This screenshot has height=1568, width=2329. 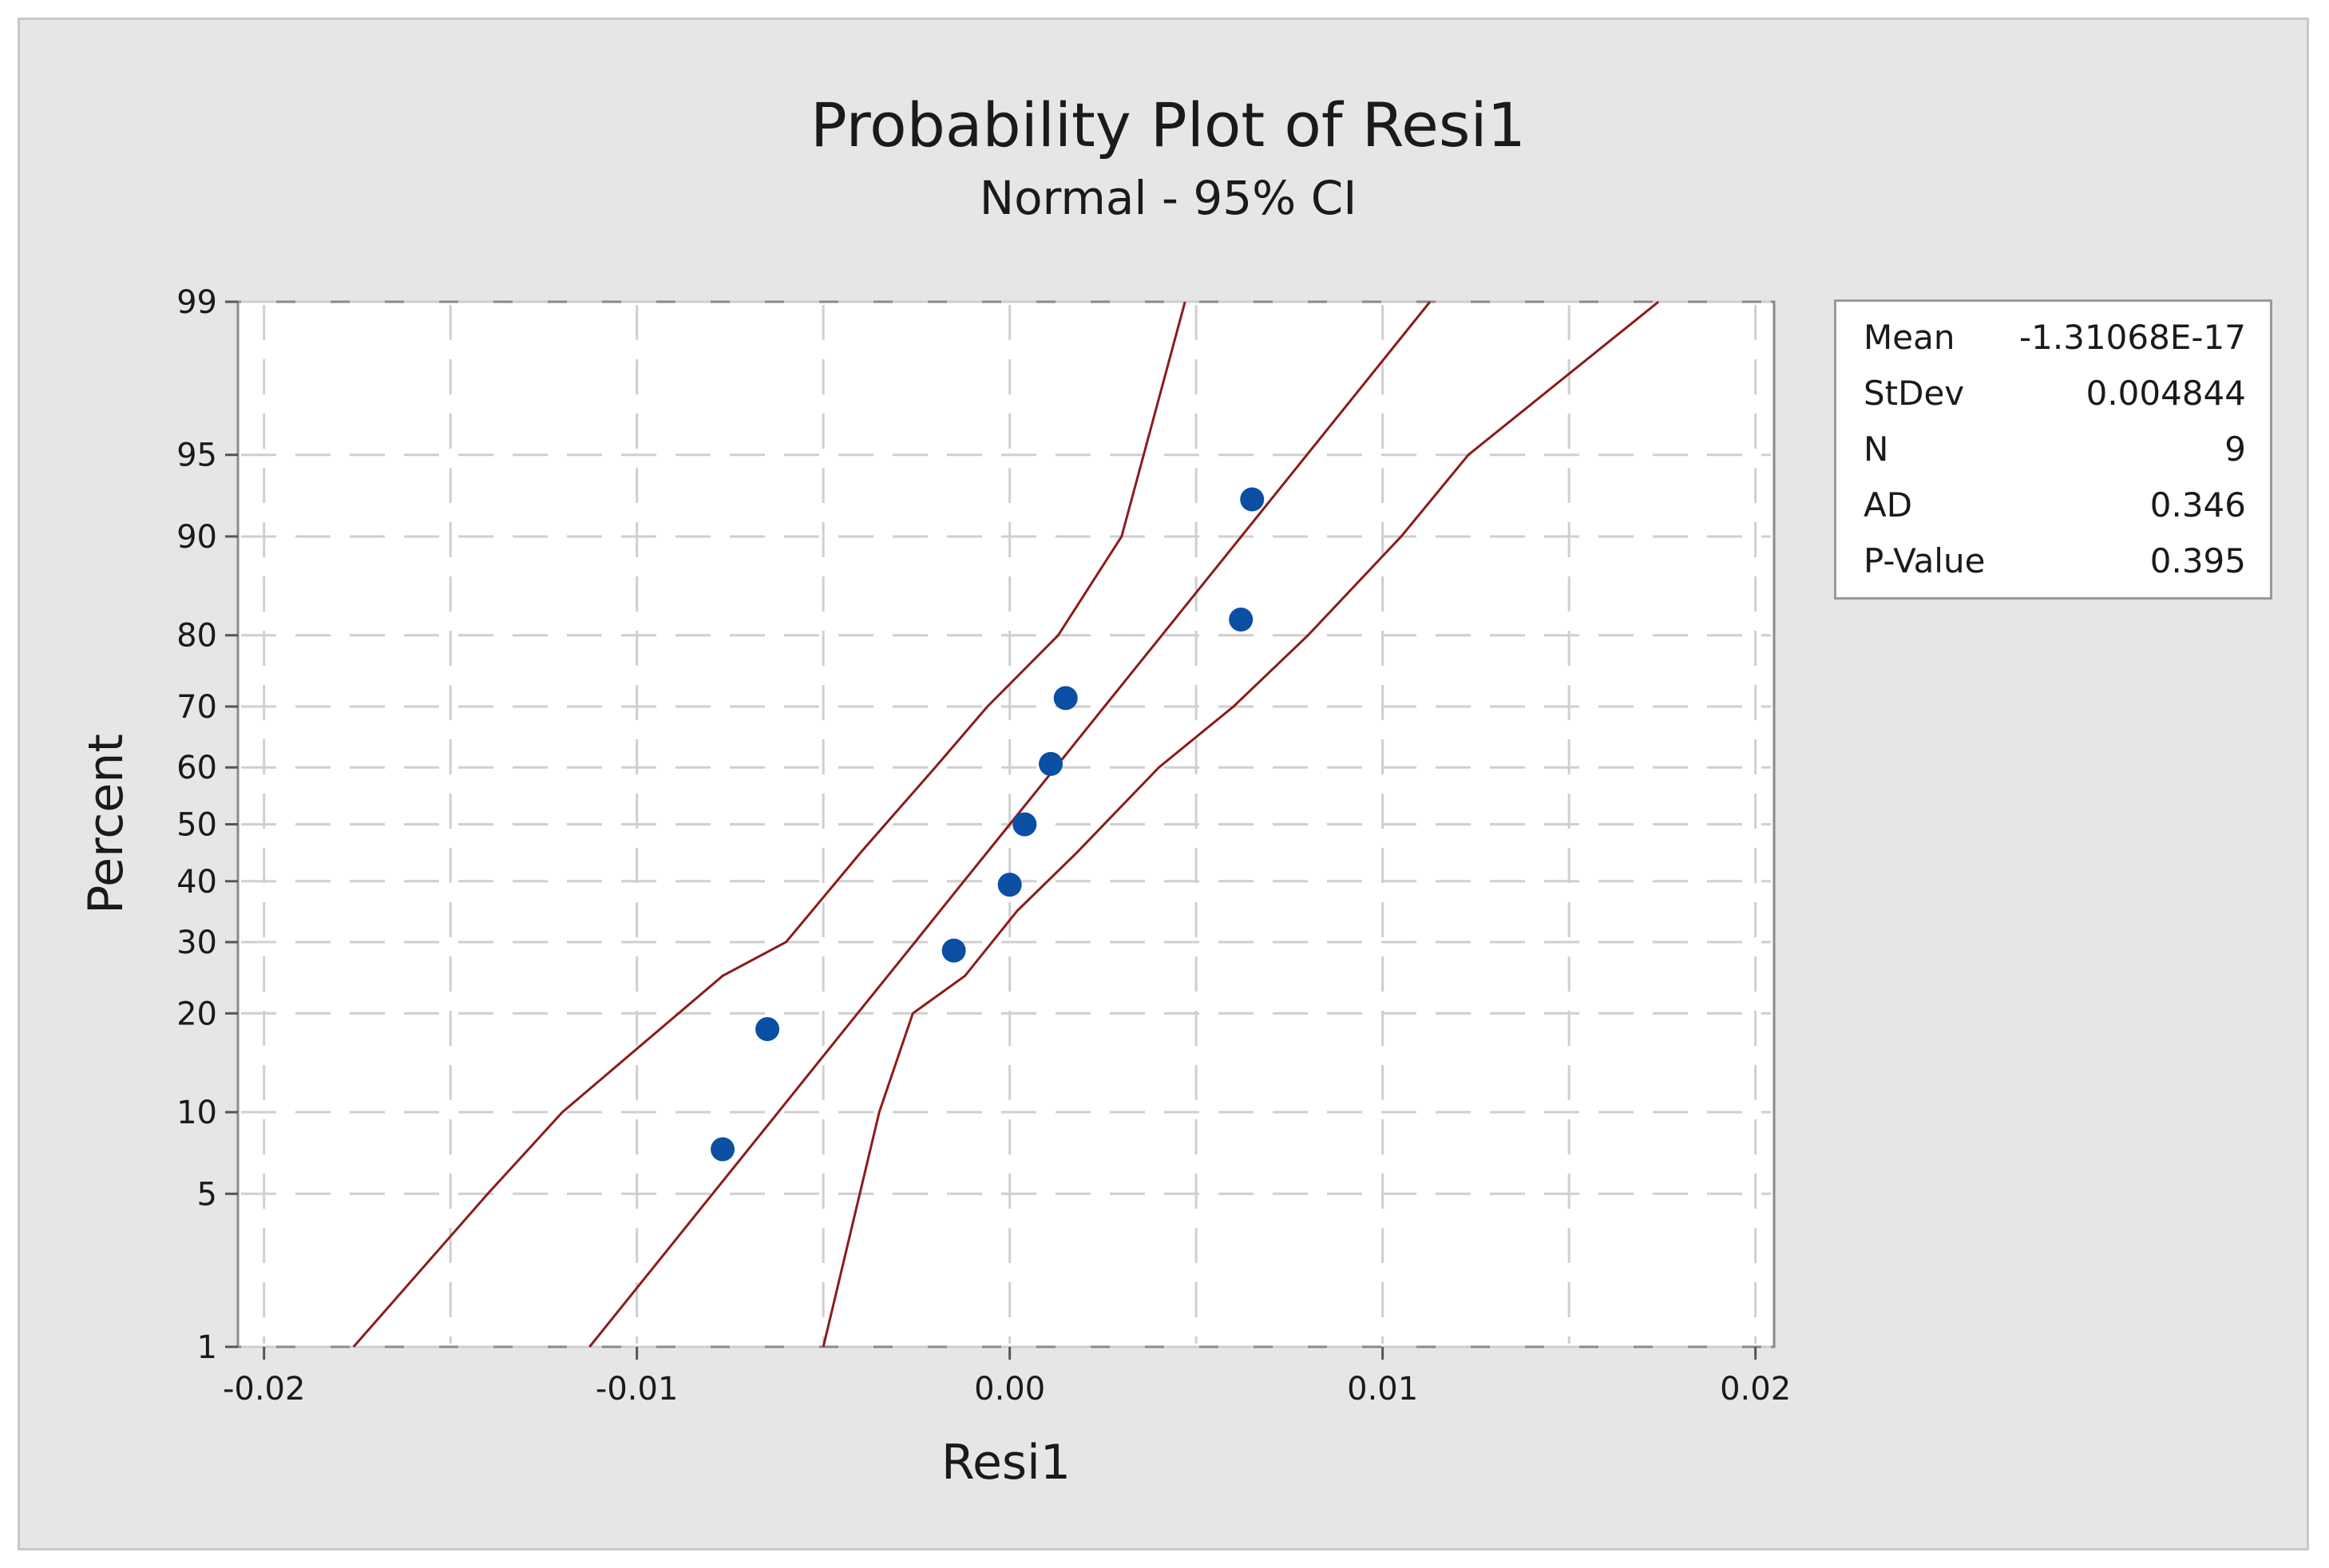 I want to click on stat-value: 9, so click(x=2235, y=449).